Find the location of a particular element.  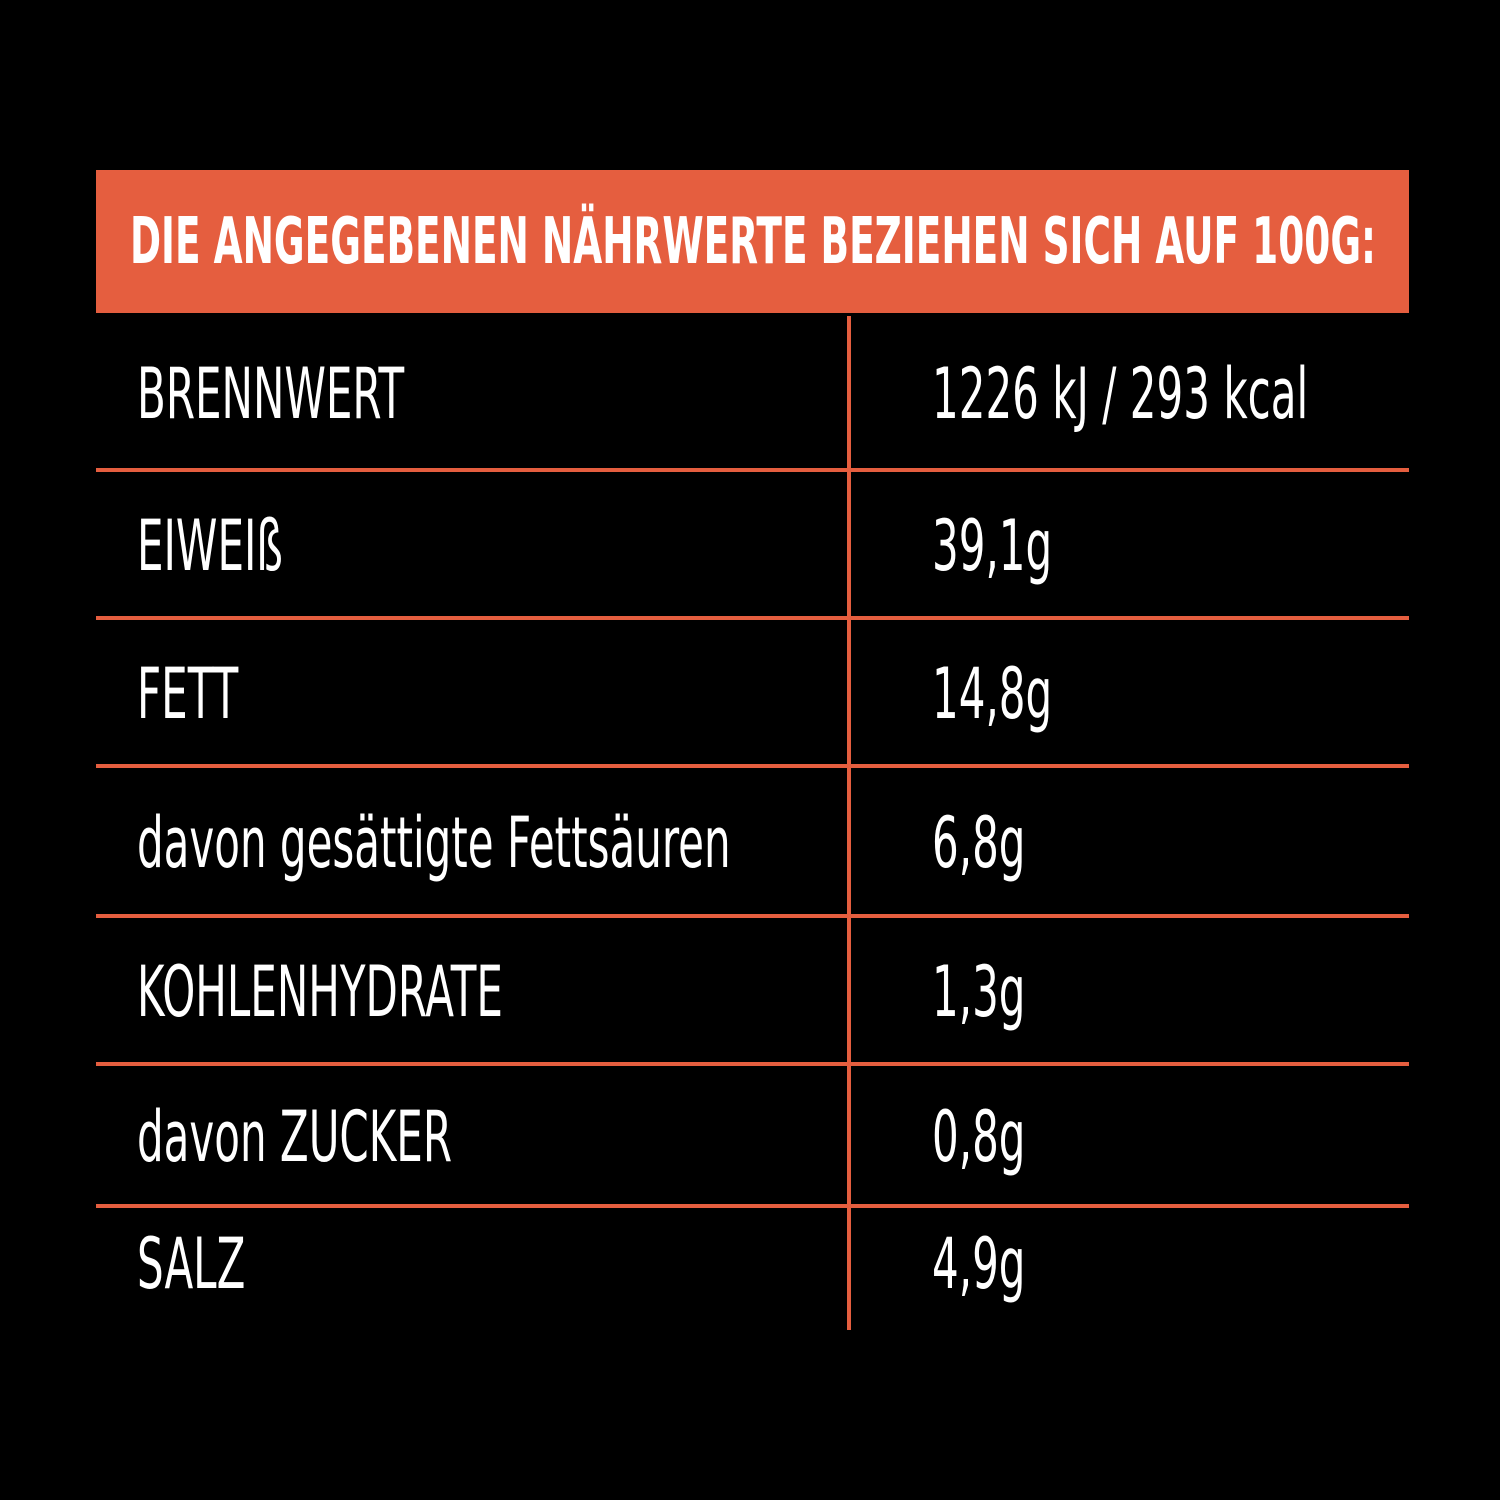

row-label-fett: FETT is located at coordinates (188, 694).